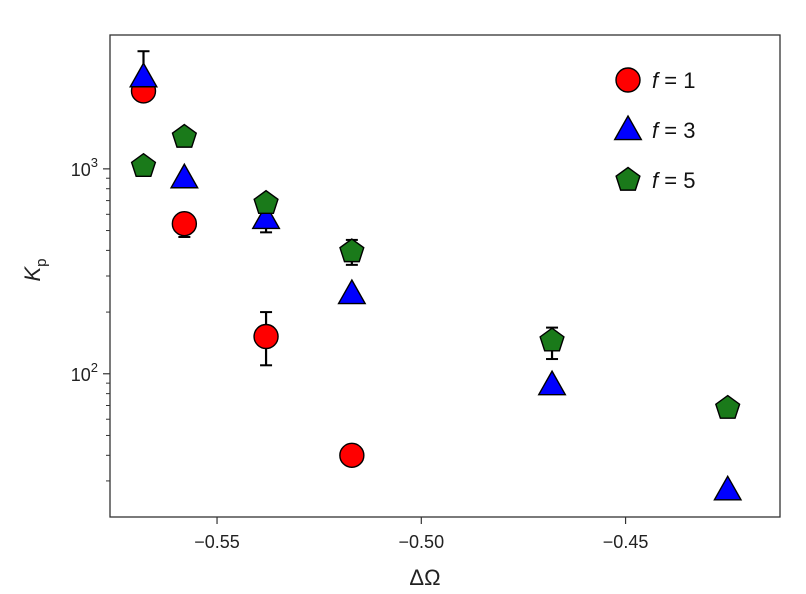  Describe the element at coordinates (673, 130) in the screenshot. I see `legend-label-series-2: f = 3` at that location.